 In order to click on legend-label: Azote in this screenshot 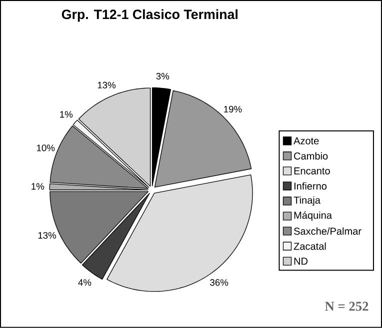, I will do `click(306, 140)`.